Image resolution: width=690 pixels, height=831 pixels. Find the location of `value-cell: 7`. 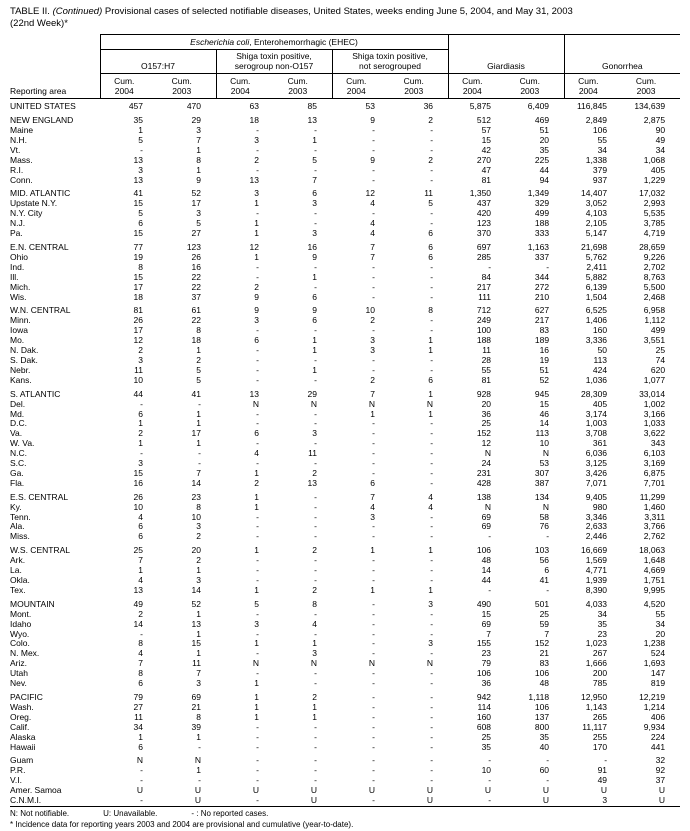

value-cell: 7 is located at coordinates (198, 140).